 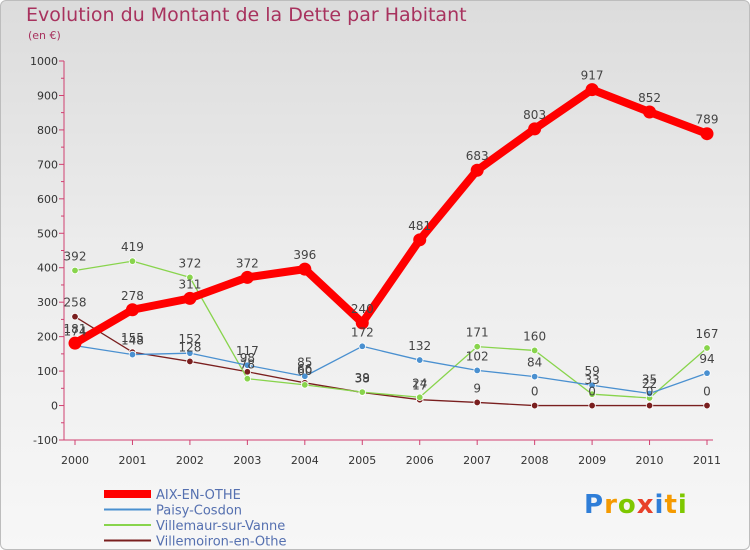 What do you see at coordinates (247, 358) in the screenshot?
I see `data-label: 98` at bounding box center [247, 358].